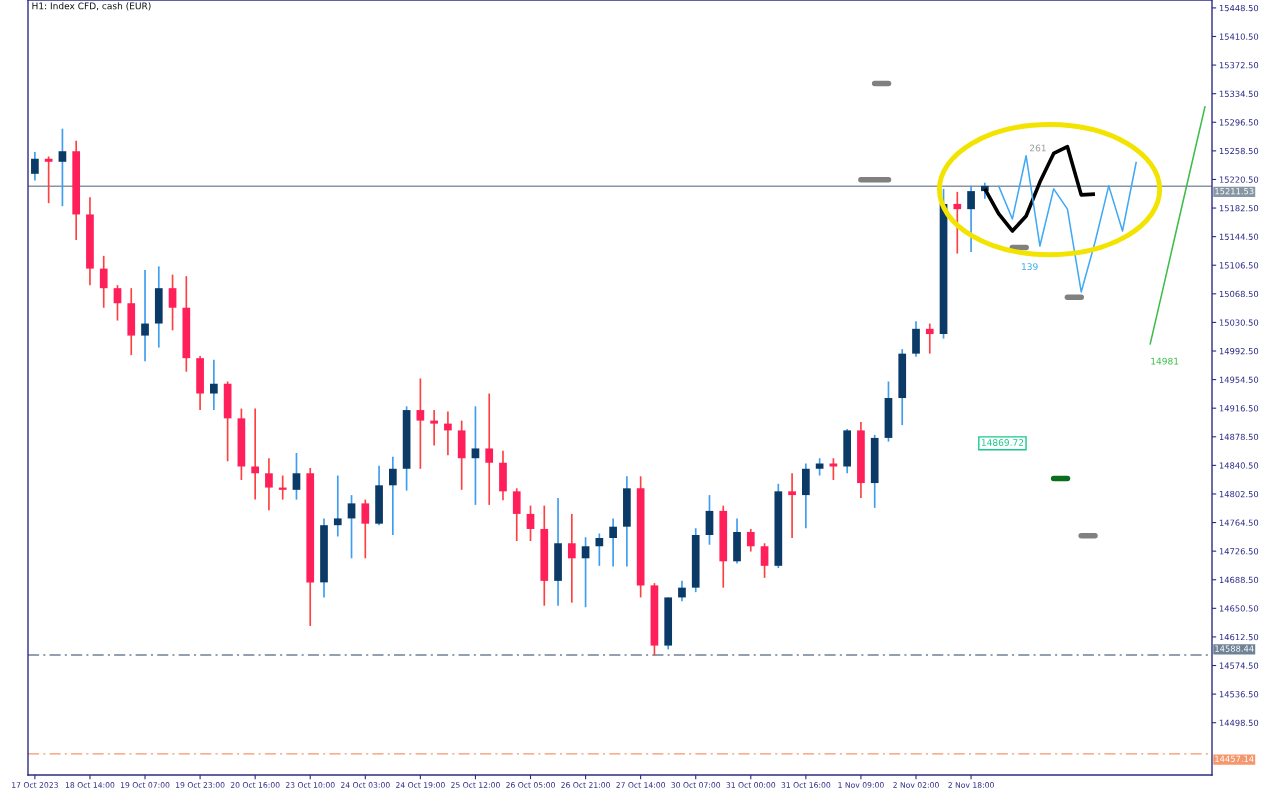 Image resolution: width=1280 pixels, height=800 pixels. What do you see at coordinates (1234, 758) in the screenshot?
I see `ref-line-label: 14457.14` at bounding box center [1234, 758].